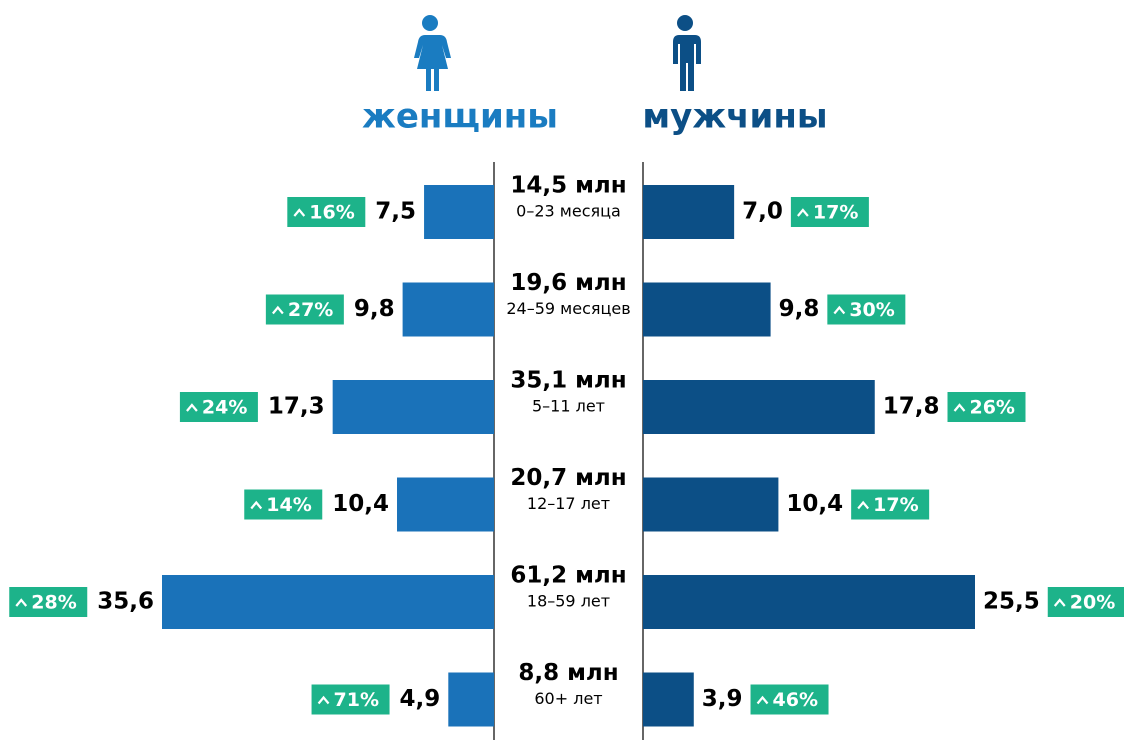 Image resolution: width=1124 pixels, height=740 pixels. What do you see at coordinates (395, 212) in the screenshot?
I see `value-label: 7,5` at bounding box center [395, 212].